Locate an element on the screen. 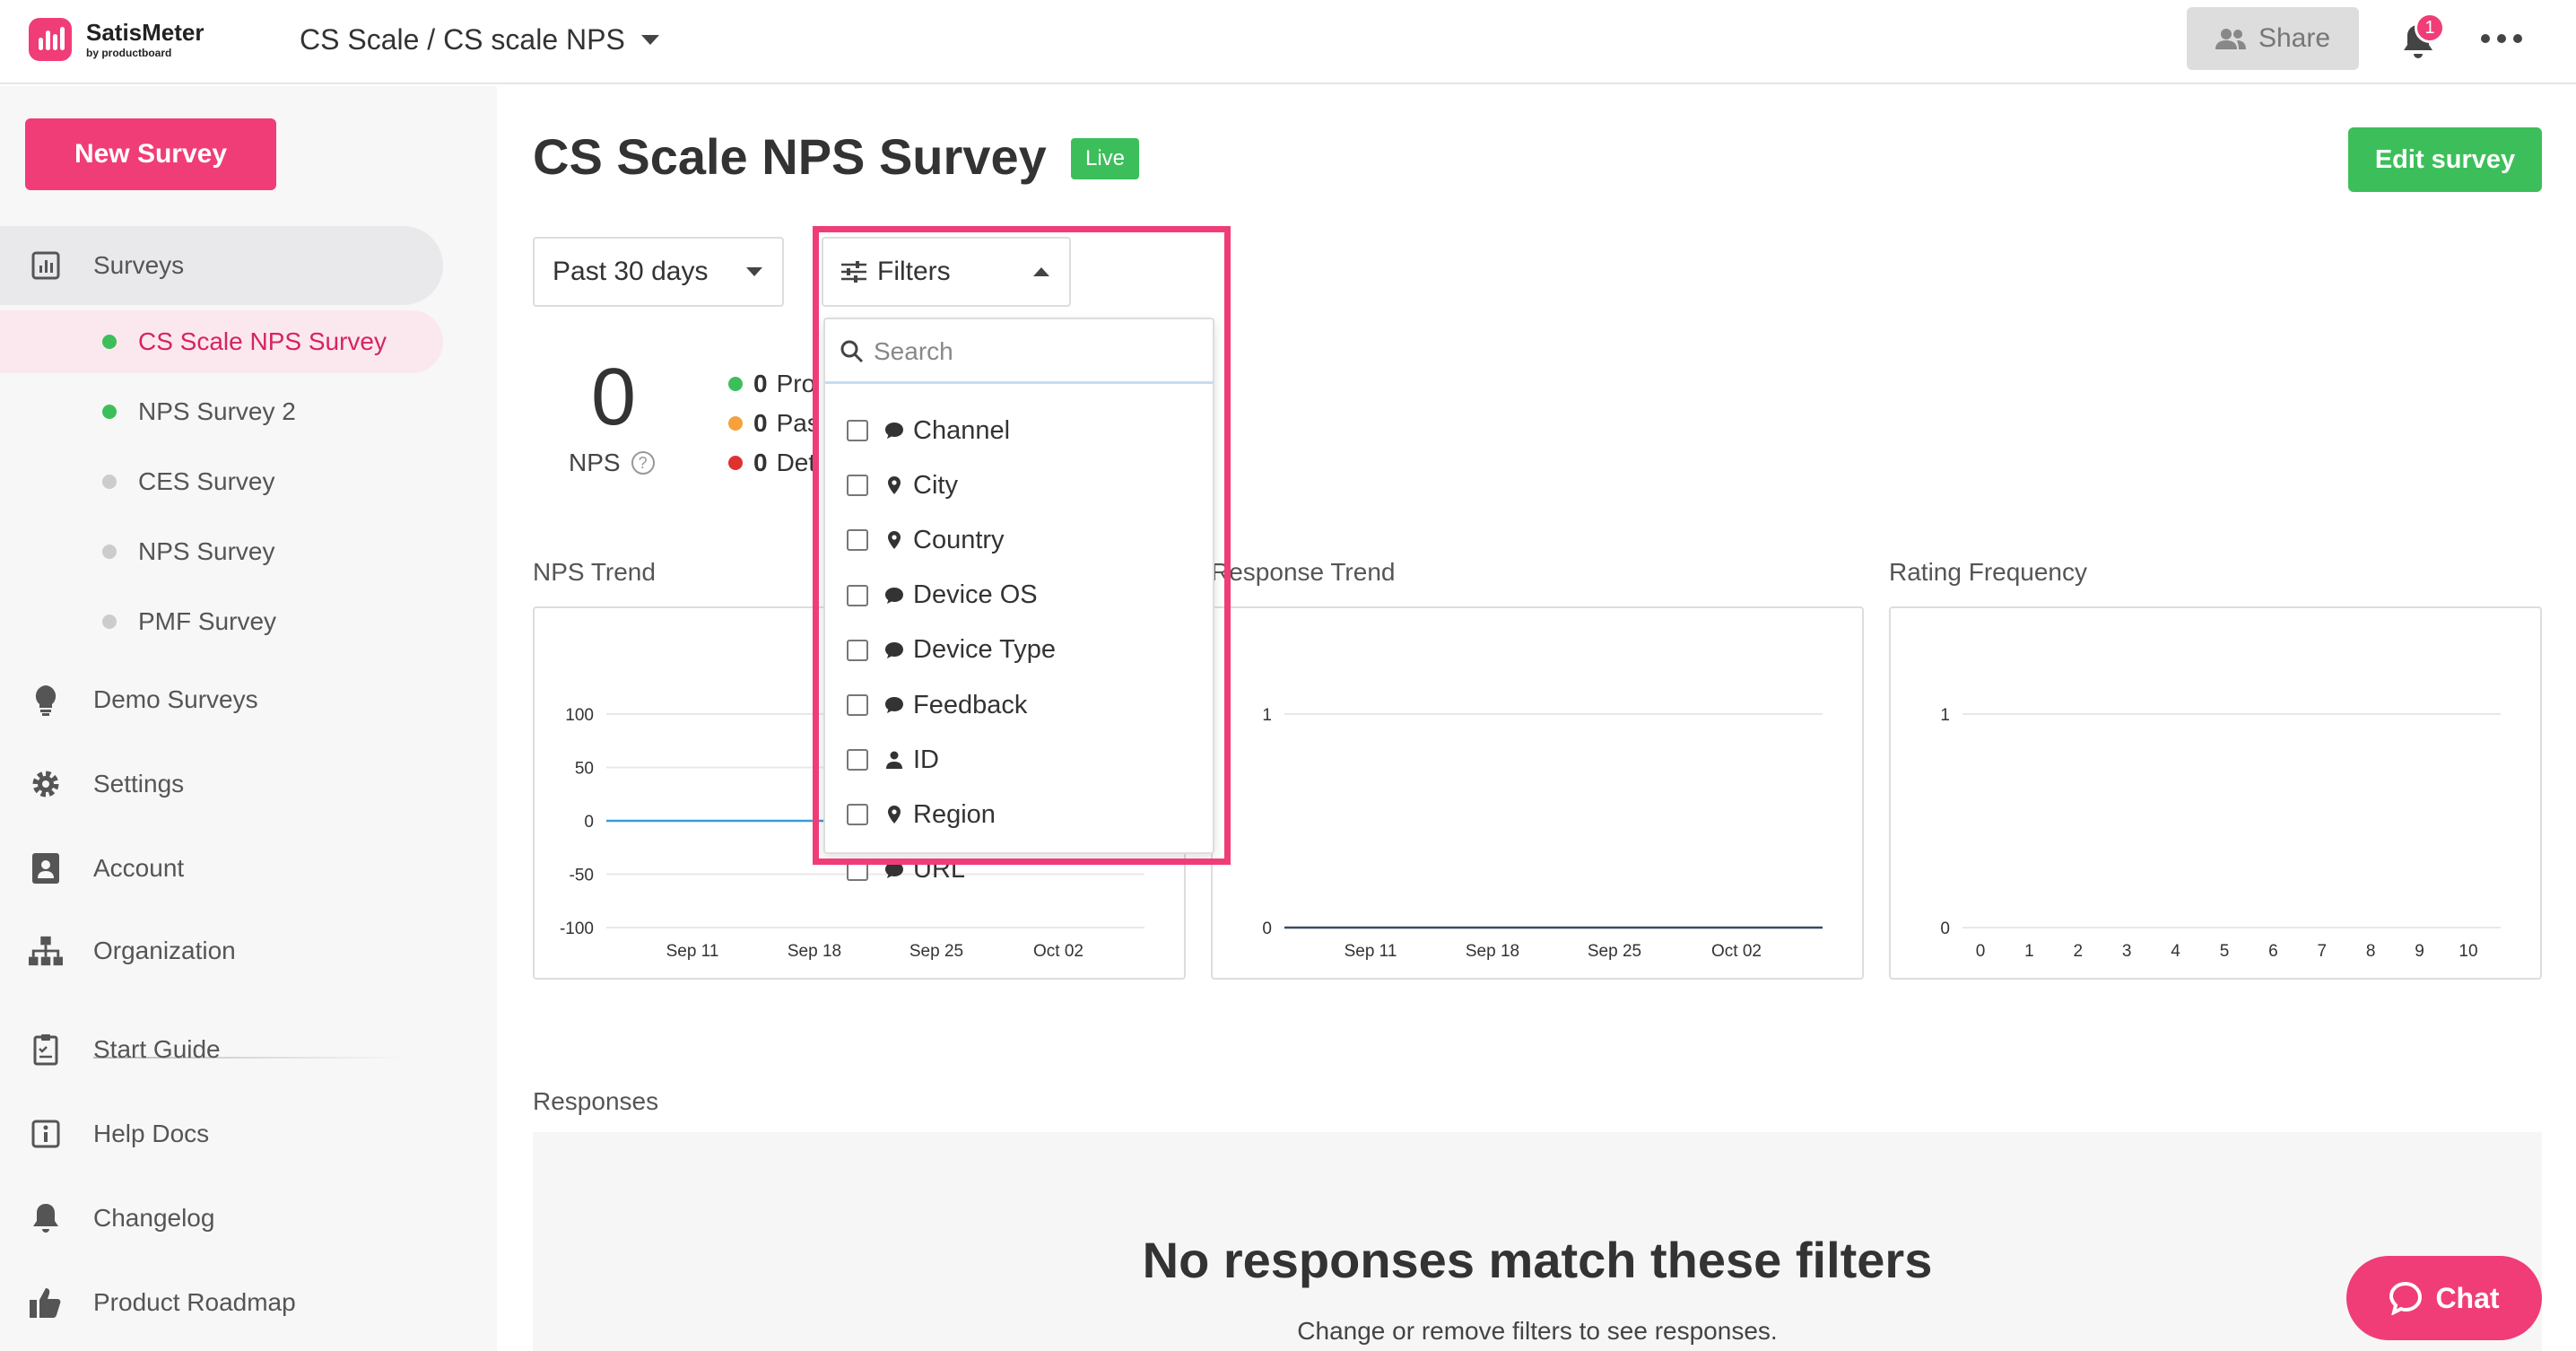  sidebar-item-label: Help Docs is located at coordinates (151, 1133).